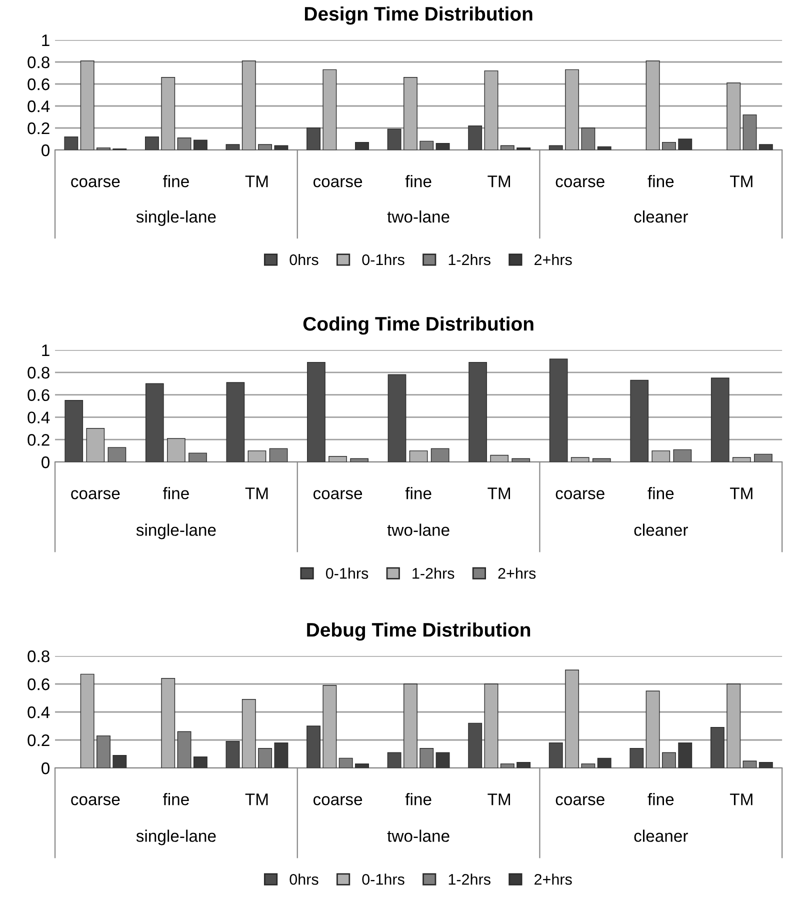 The height and width of the screenshot is (903, 786). I want to click on chart-title: Design Time Distribution, so click(418, 15).